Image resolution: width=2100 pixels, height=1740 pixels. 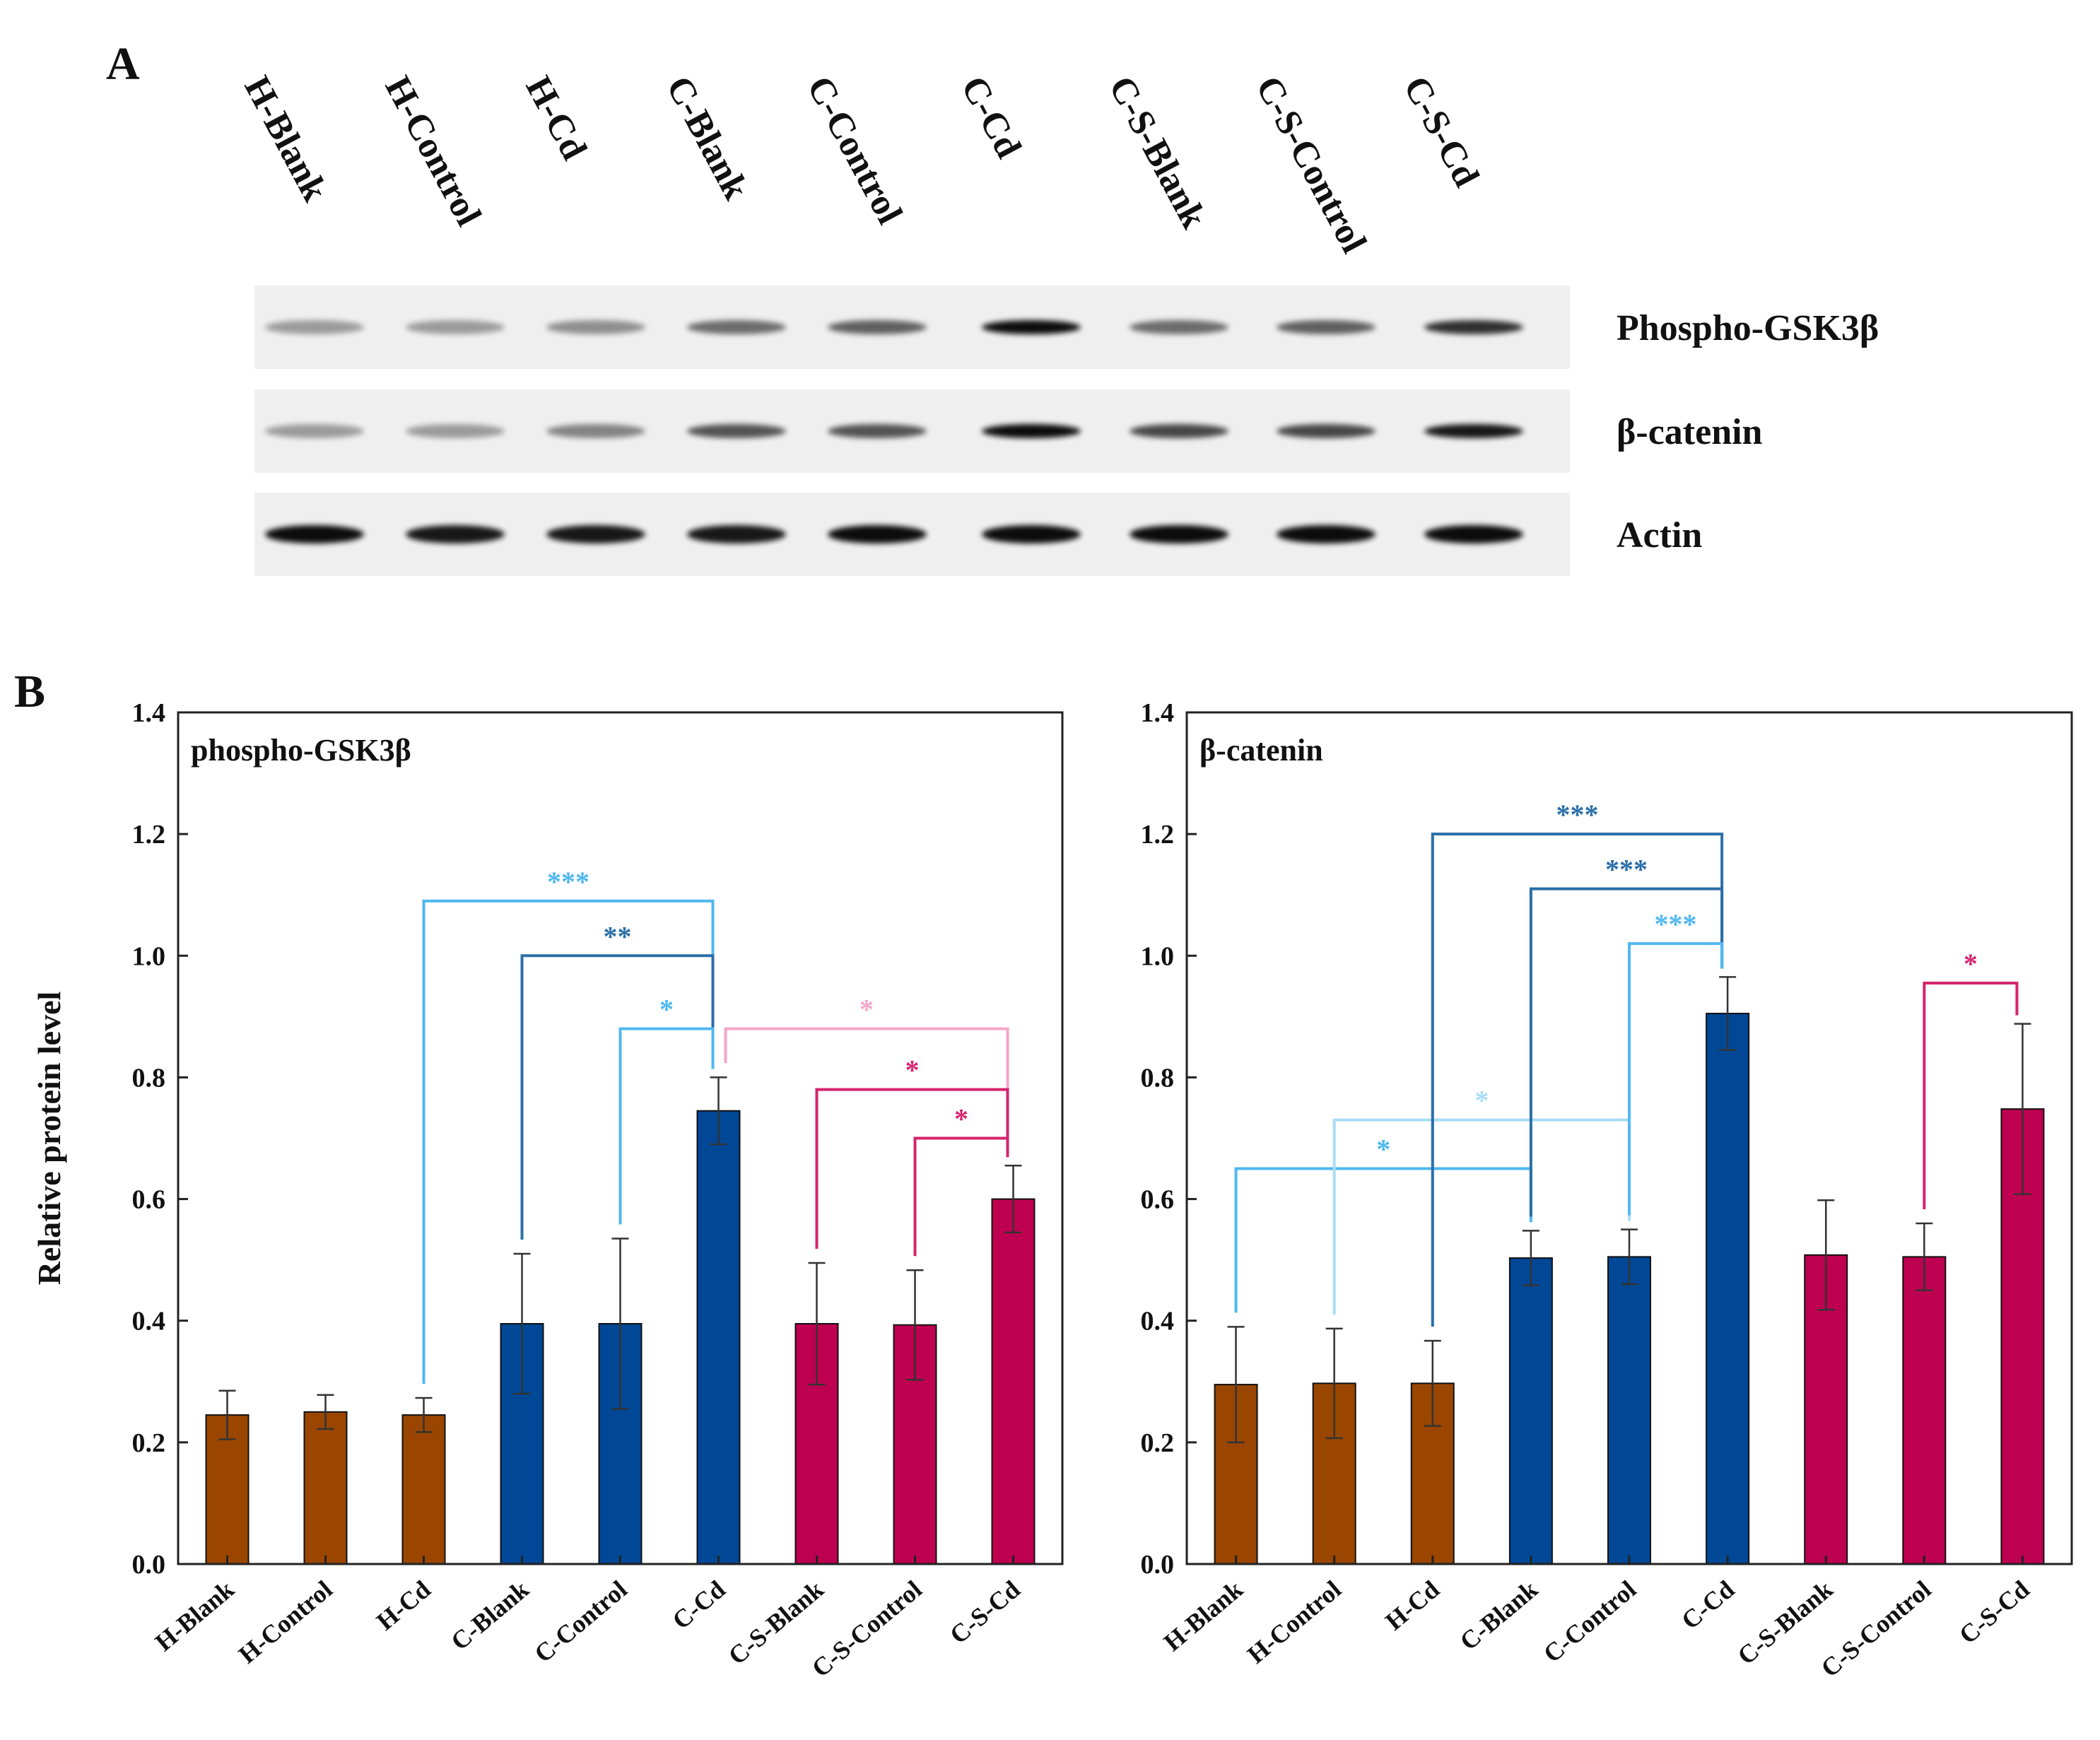 What do you see at coordinates (432, 151) in the screenshot?
I see `lane-label: H-Control` at bounding box center [432, 151].